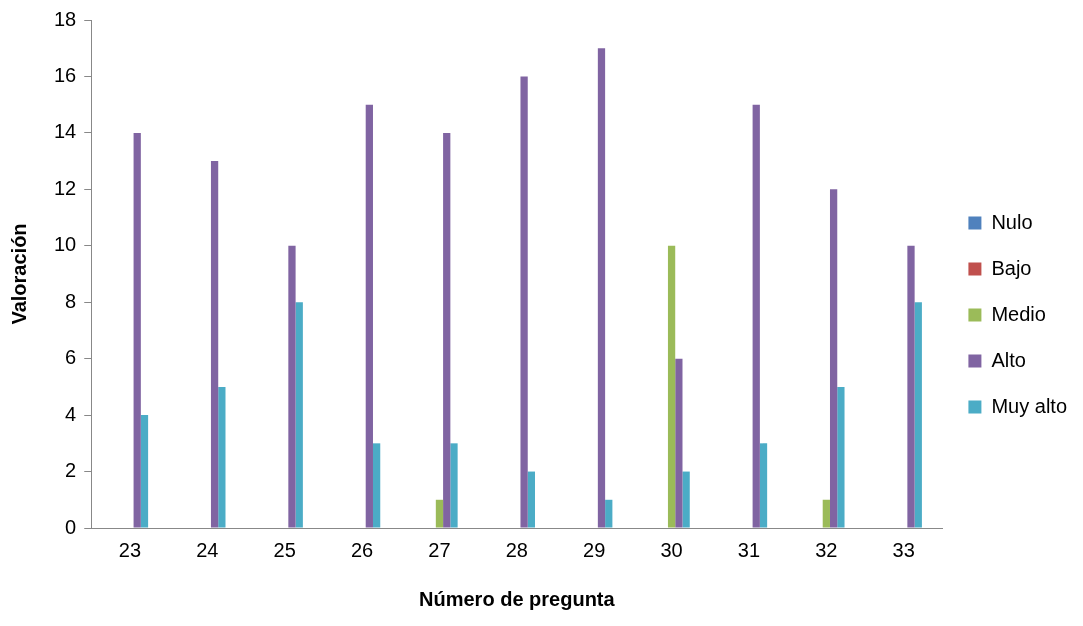 This screenshot has height=626, width=1083. I want to click on x-tick-label: 23, so click(130, 549).